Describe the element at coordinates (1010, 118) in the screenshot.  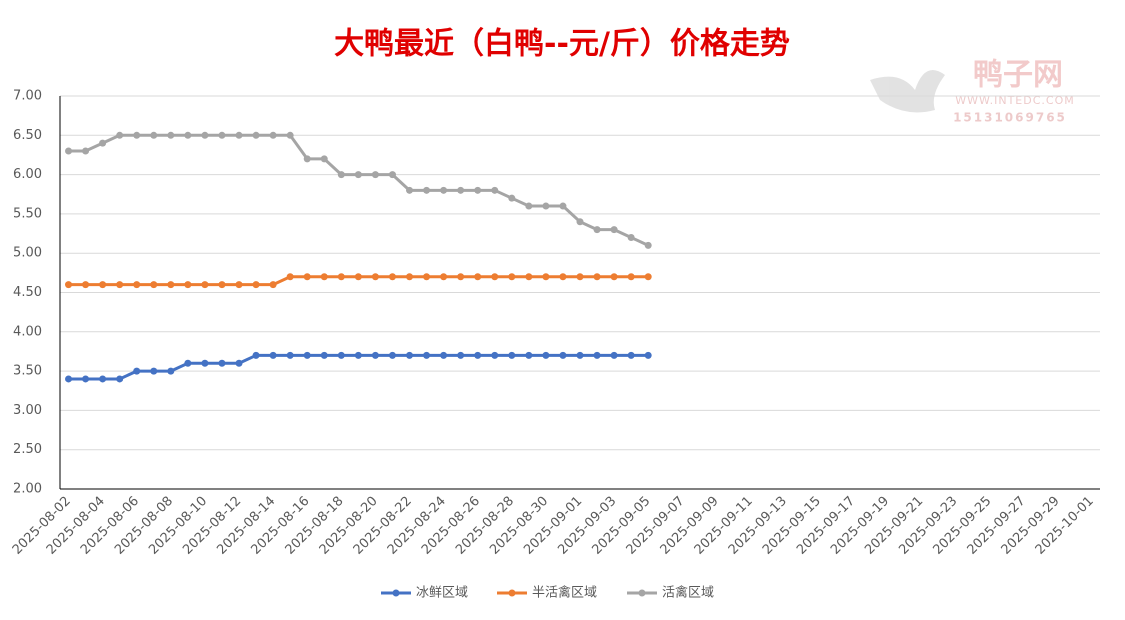
I see `watermark-phone: 15131069765` at that location.